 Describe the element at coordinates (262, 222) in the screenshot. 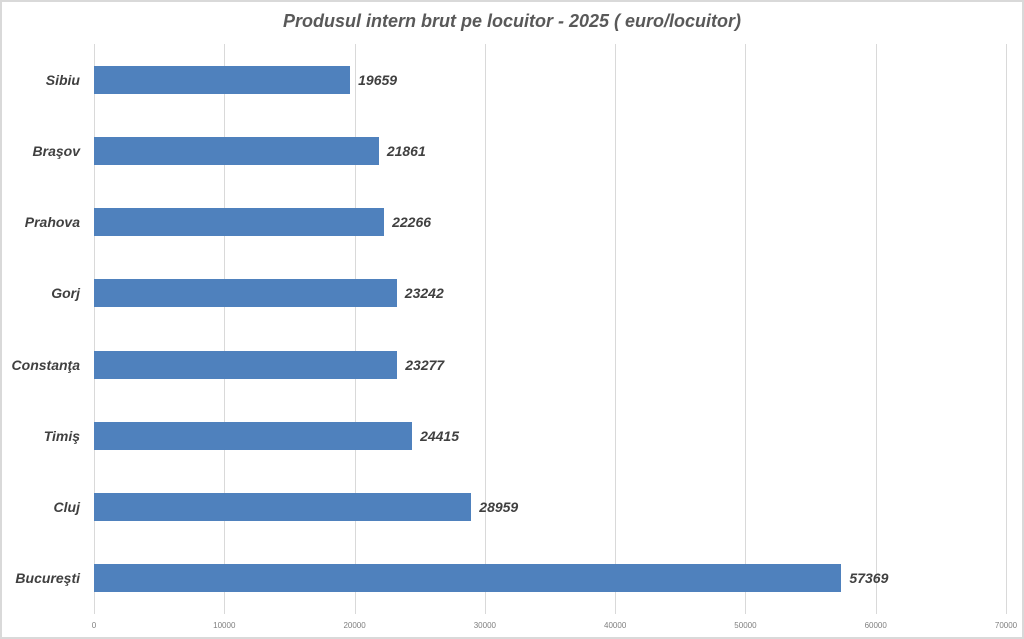

I see `bar: 22266` at that location.